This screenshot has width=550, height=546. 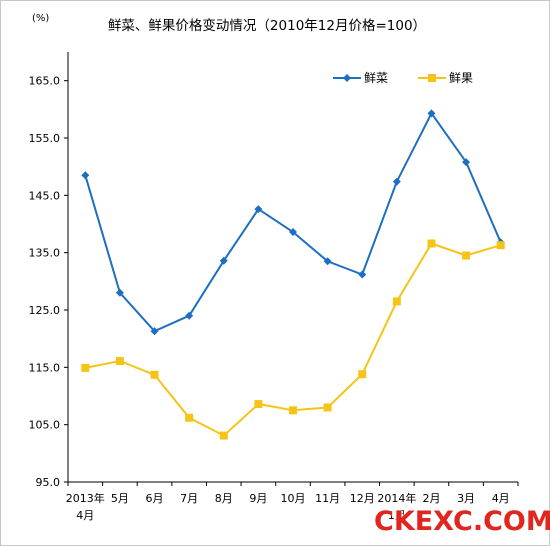 What do you see at coordinates (376, 78) in the screenshot?
I see `legend-label: 鲜菜` at bounding box center [376, 78].